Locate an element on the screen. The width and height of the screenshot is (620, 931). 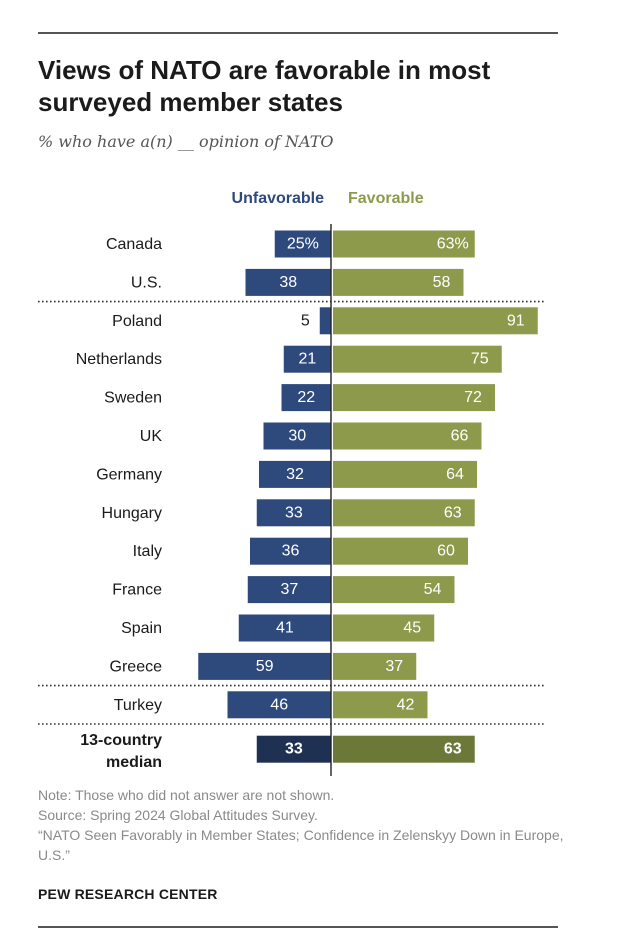
bar-favorable-sweden is located at coordinates (414, 398).